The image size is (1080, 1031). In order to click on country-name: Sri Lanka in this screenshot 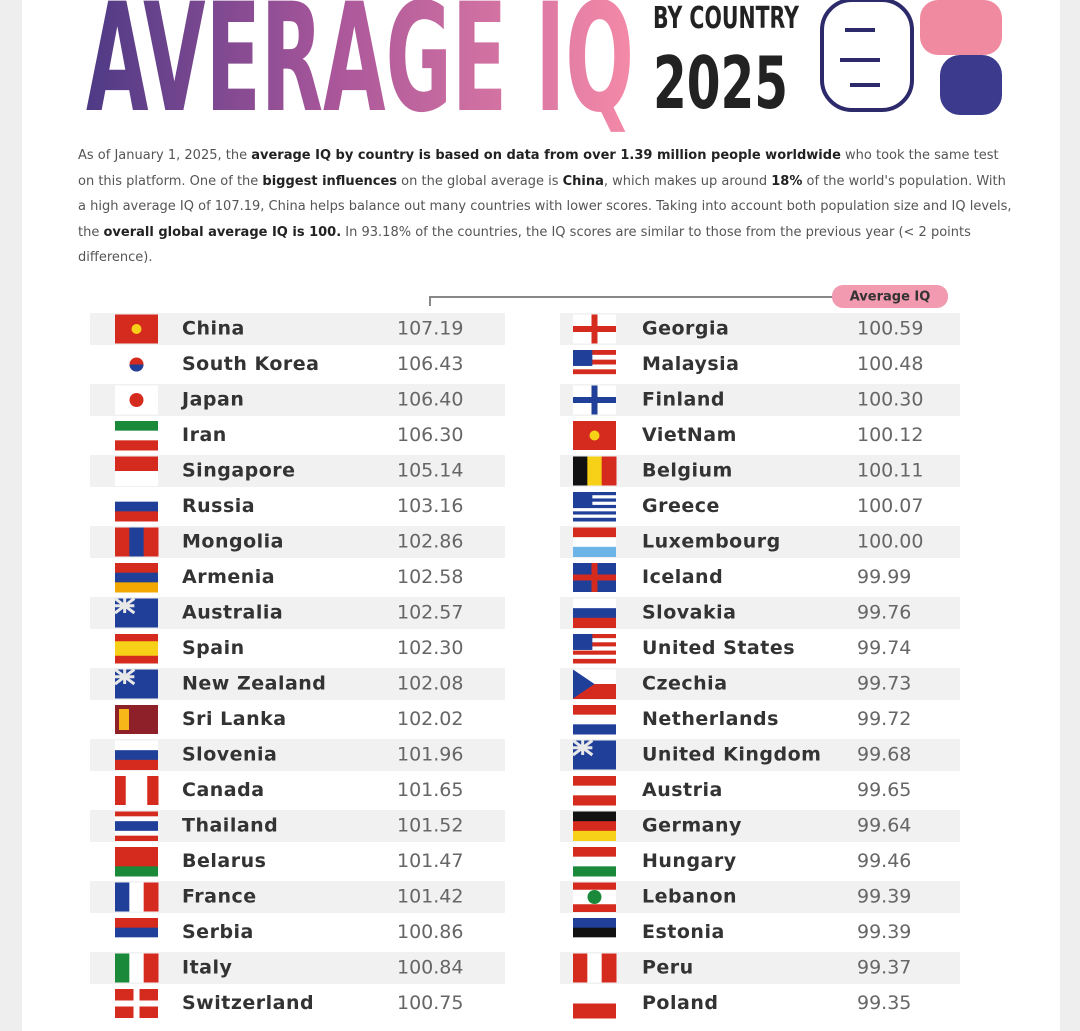, I will do `click(234, 719)`.